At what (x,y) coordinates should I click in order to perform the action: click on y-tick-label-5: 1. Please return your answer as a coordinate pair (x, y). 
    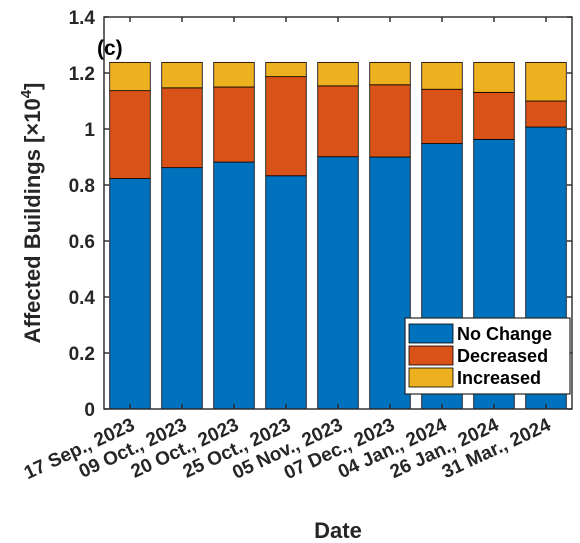
    Looking at the image, I should click on (89, 130).